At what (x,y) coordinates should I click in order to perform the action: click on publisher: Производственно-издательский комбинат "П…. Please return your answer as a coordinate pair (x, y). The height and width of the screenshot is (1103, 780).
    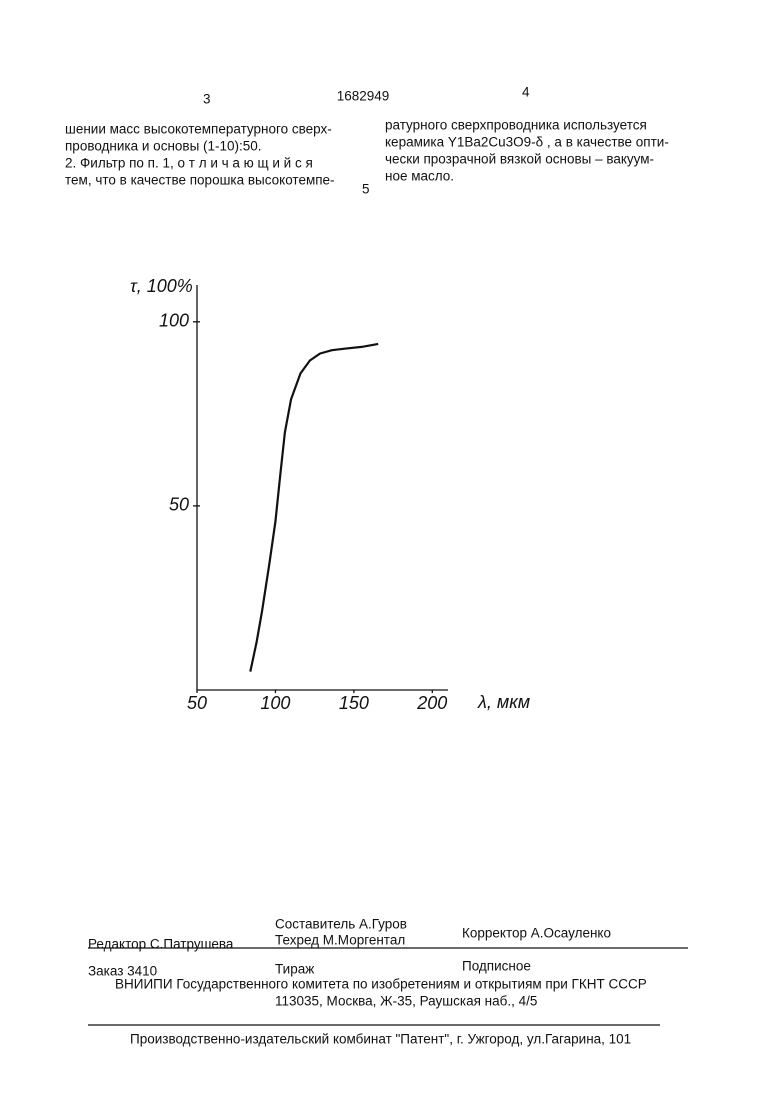
    Looking at the image, I should click on (380, 1039).